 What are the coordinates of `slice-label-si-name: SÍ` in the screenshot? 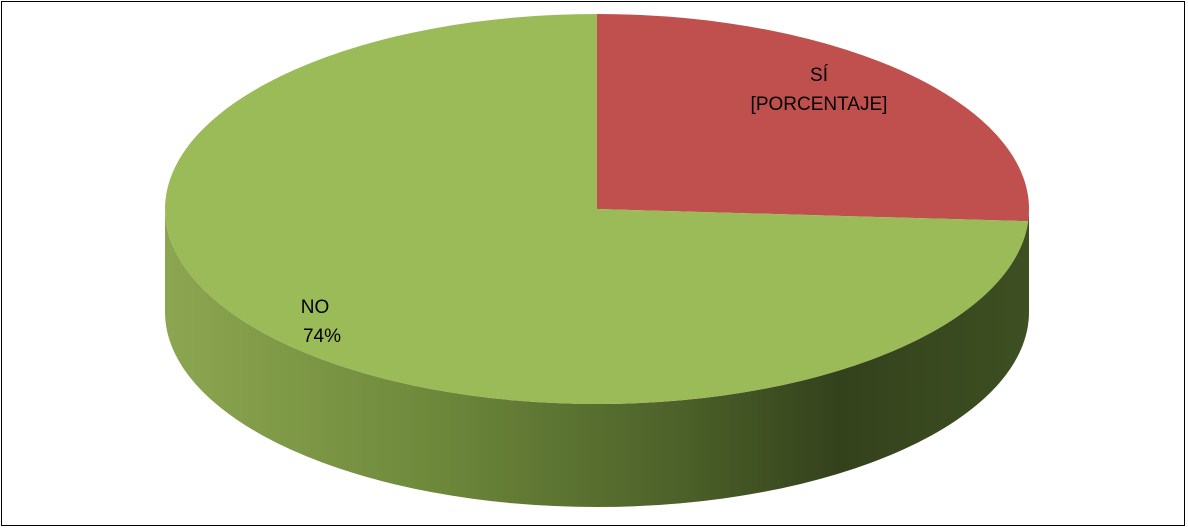 It's located at (819, 75).